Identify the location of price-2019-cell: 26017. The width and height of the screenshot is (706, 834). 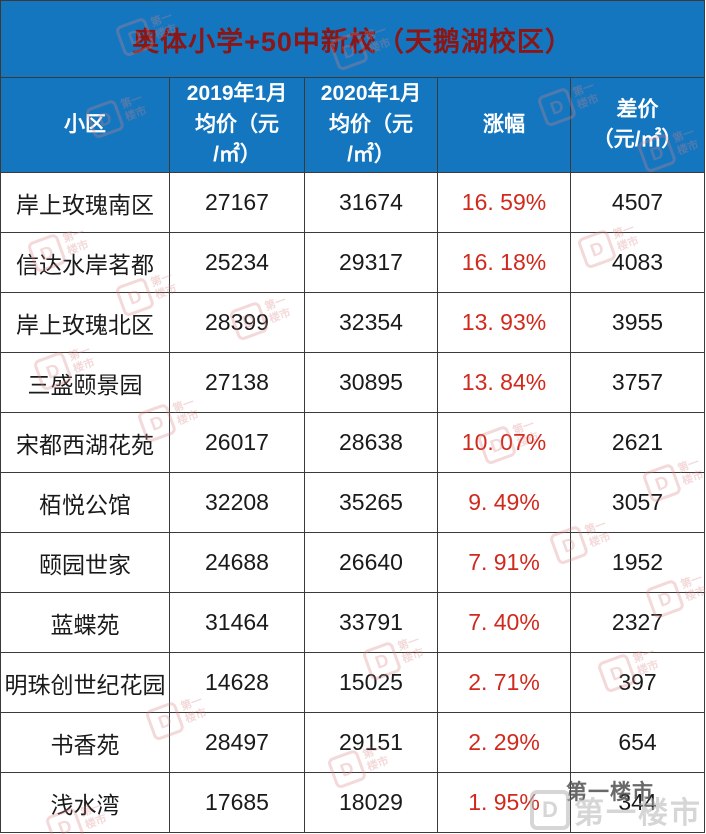
(237, 443).